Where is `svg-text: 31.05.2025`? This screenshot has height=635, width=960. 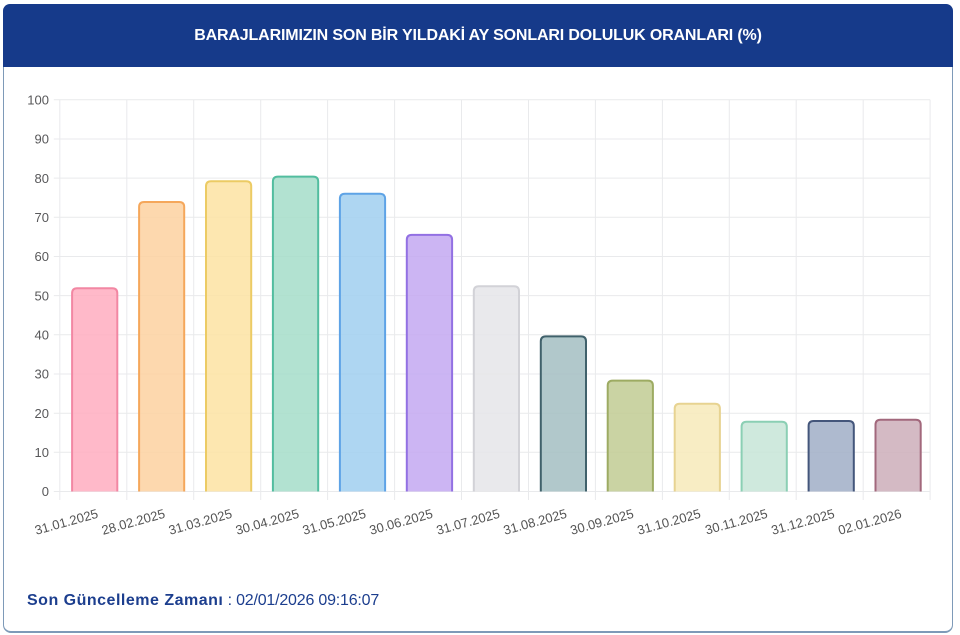
svg-text: 31.05.2025 is located at coordinates (334, 522).